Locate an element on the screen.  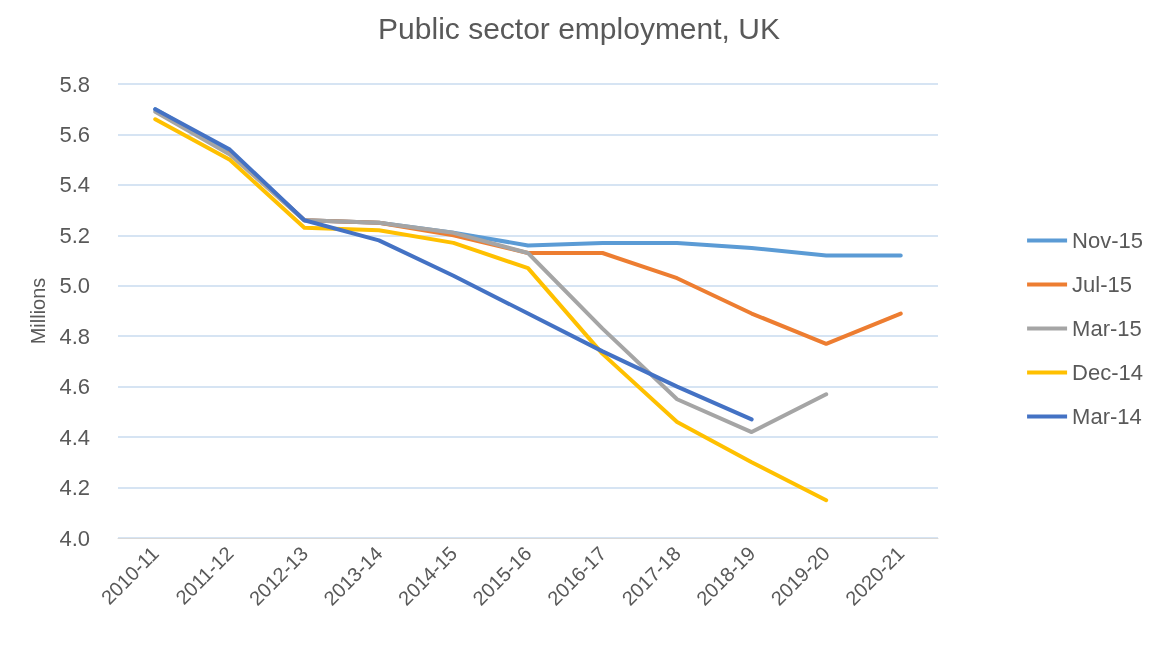
y-tick-label: 4.6 is located at coordinates (74, 387).